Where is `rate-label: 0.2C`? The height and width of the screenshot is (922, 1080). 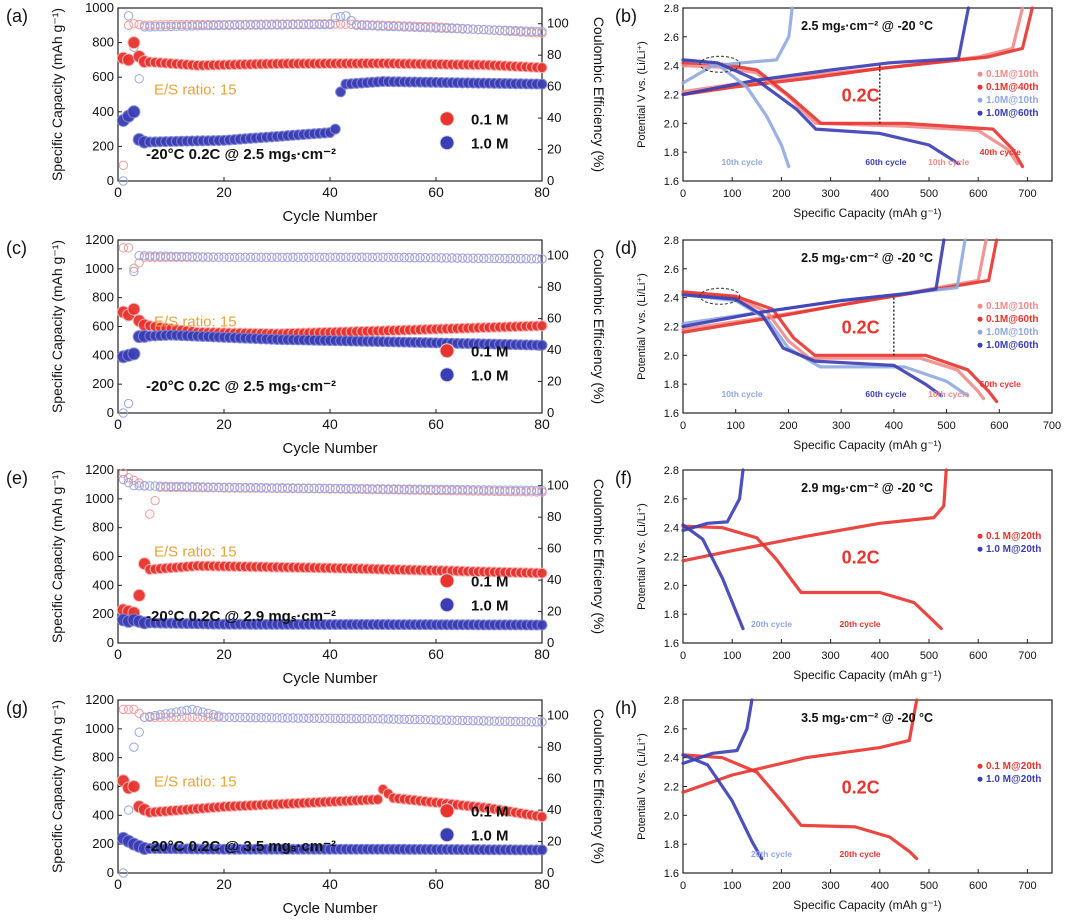 rate-label: 0.2C is located at coordinates (861, 557).